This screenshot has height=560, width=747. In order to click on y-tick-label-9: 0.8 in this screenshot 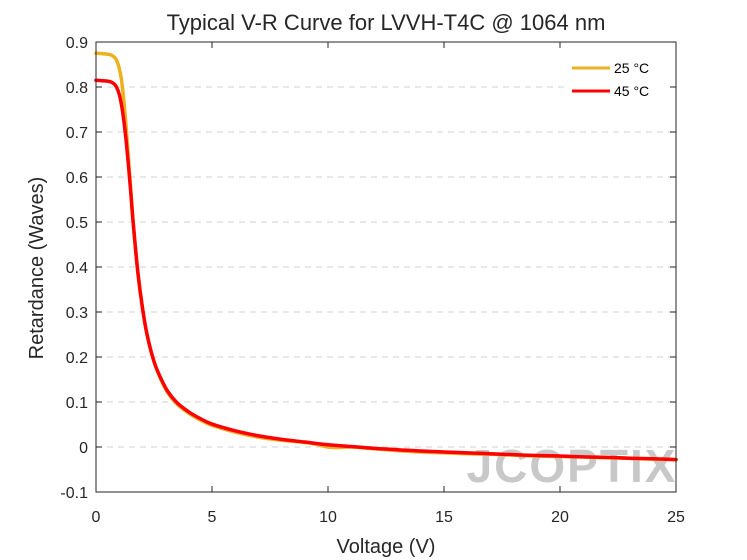, I will do `click(77, 88)`.